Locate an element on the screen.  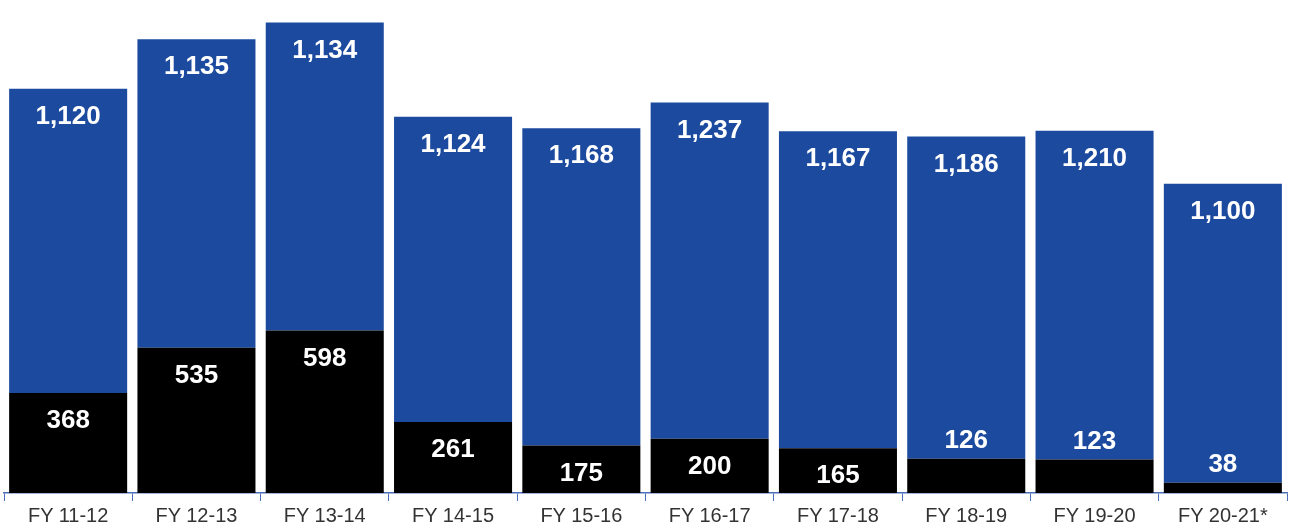
data-label: 1,100 is located at coordinates (1223, 210).